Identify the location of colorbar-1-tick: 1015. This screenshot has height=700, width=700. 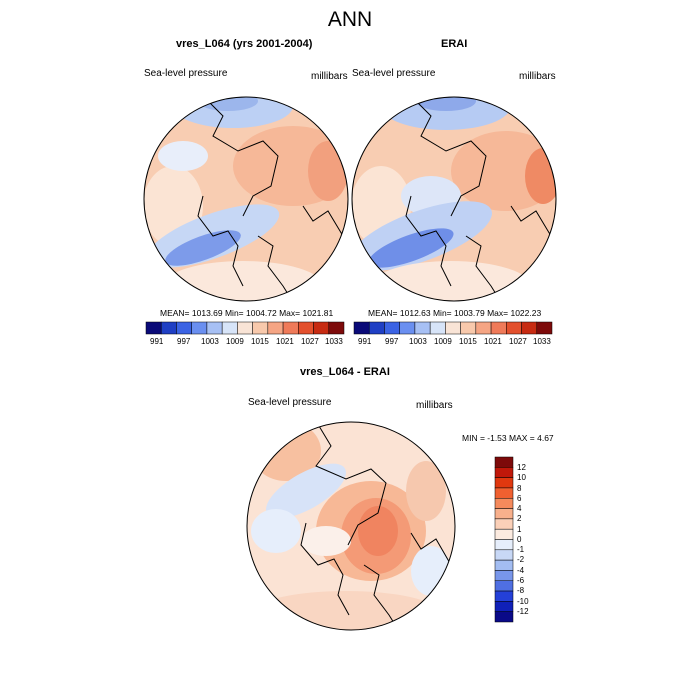
(260, 341).